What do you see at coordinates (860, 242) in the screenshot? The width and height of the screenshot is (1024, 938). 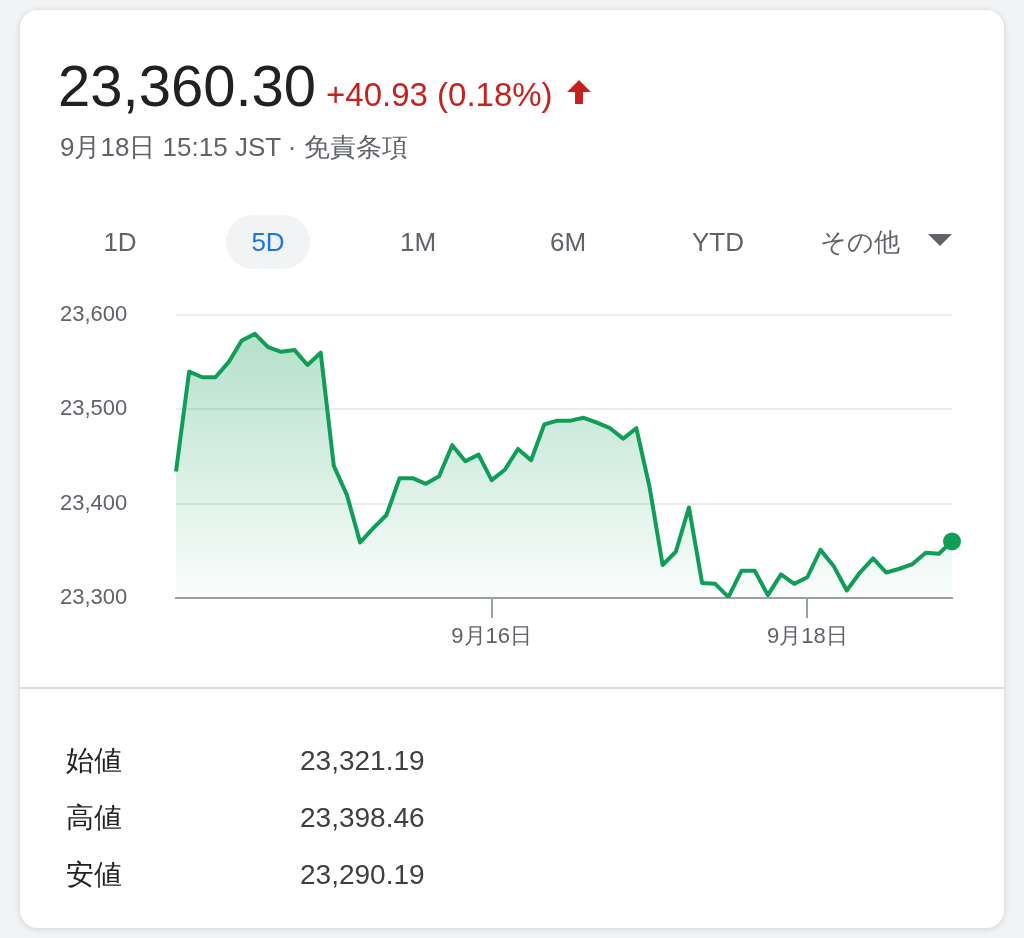 I see `text: その他` at bounding box center [860, 242].